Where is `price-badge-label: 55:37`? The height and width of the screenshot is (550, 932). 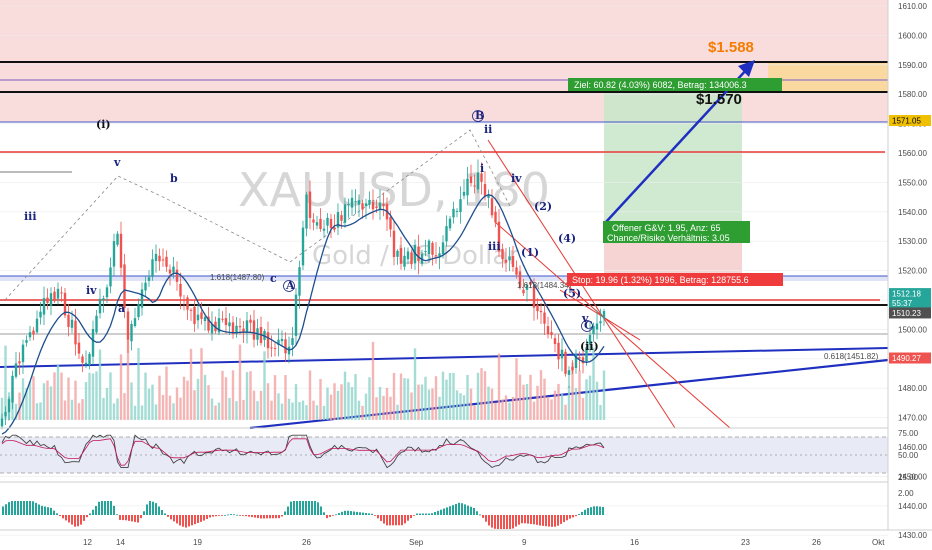 price-badge-label: 55:37 is located at coordinates (902, 303).